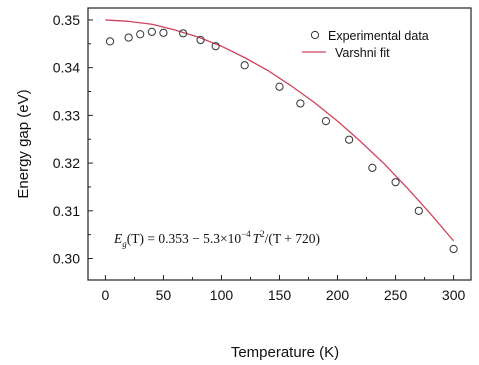 This screenshot has height=365, width=479. What do you see at coordinates (222, 295) in the screenshot?
I see `x-tick-label: 100` at bounding box center [222, 295].